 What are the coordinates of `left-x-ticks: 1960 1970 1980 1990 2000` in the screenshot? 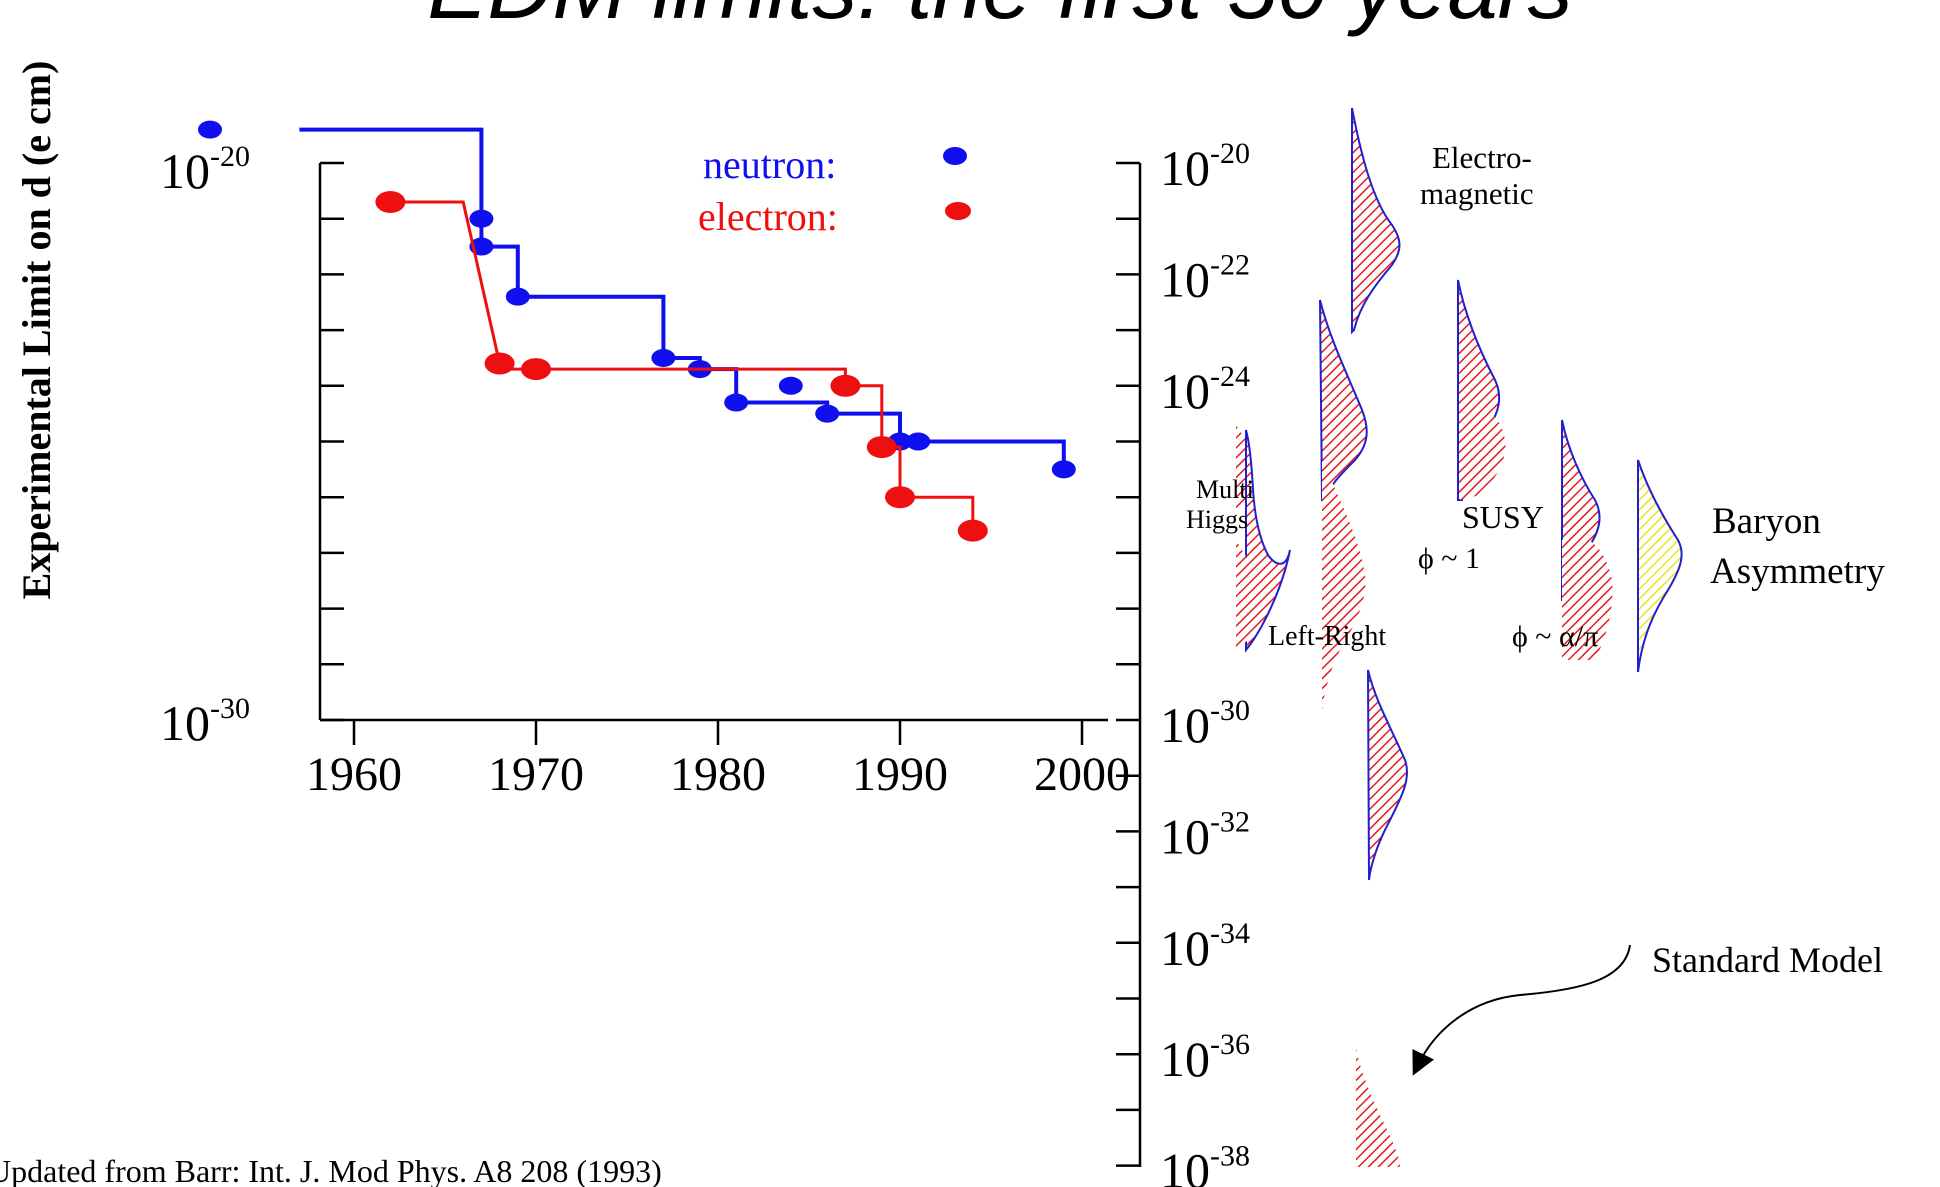 It's located at (718, 760).